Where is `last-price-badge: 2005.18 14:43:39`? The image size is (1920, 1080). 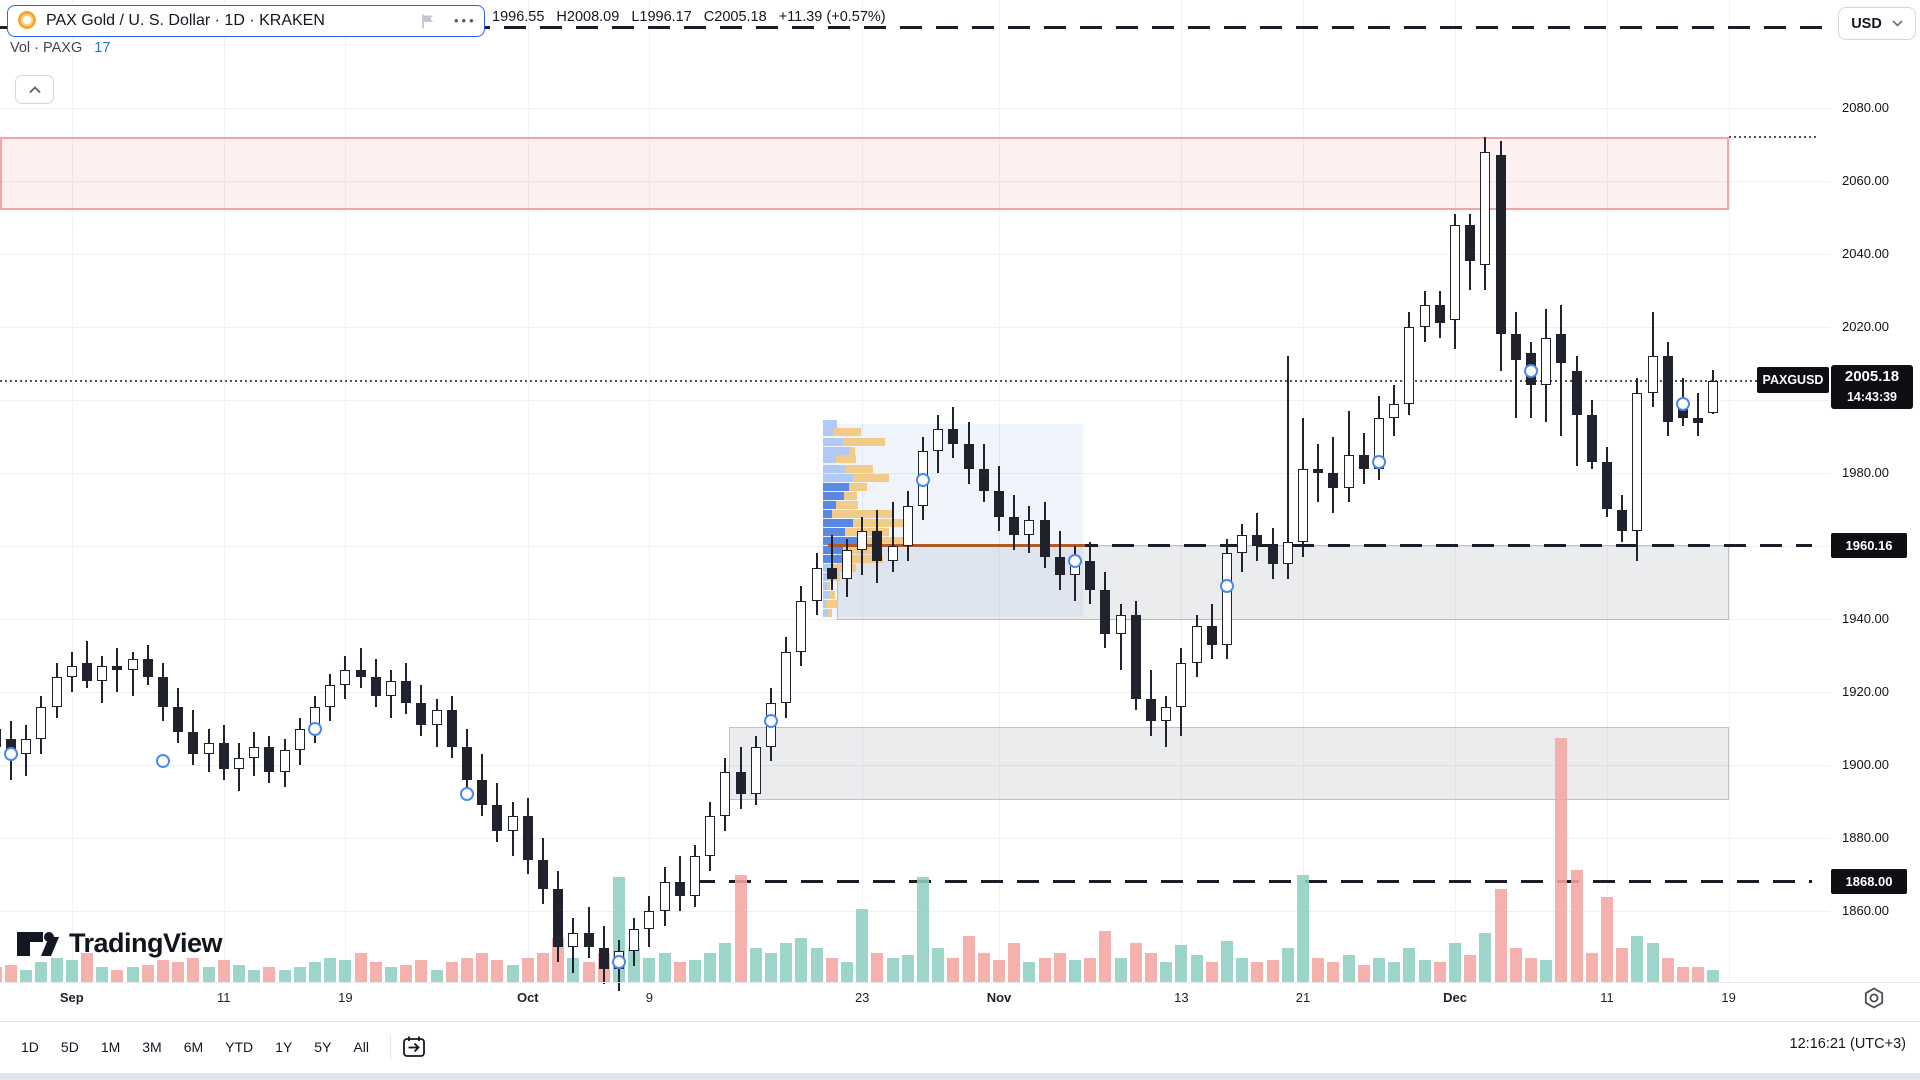
last-price-badge: 2005.18 14:43:39 is located at coordinates (1872, 387).